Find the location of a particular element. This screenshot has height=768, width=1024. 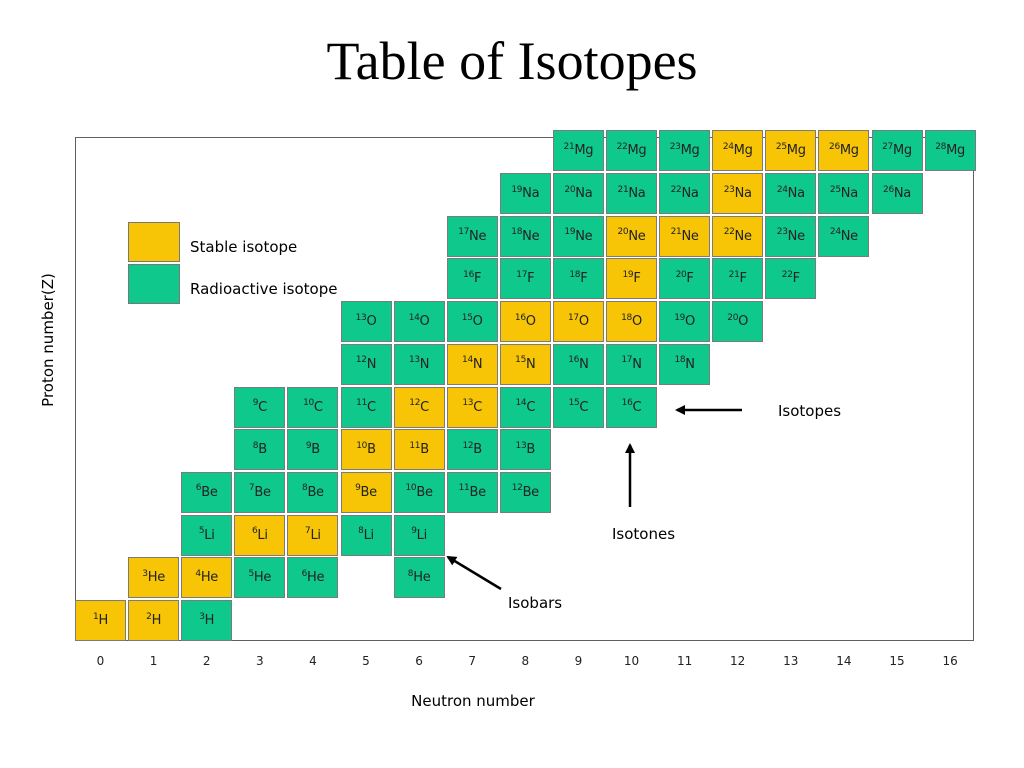

page-title: Table of Isotopes is located at coordinates (512, 61).